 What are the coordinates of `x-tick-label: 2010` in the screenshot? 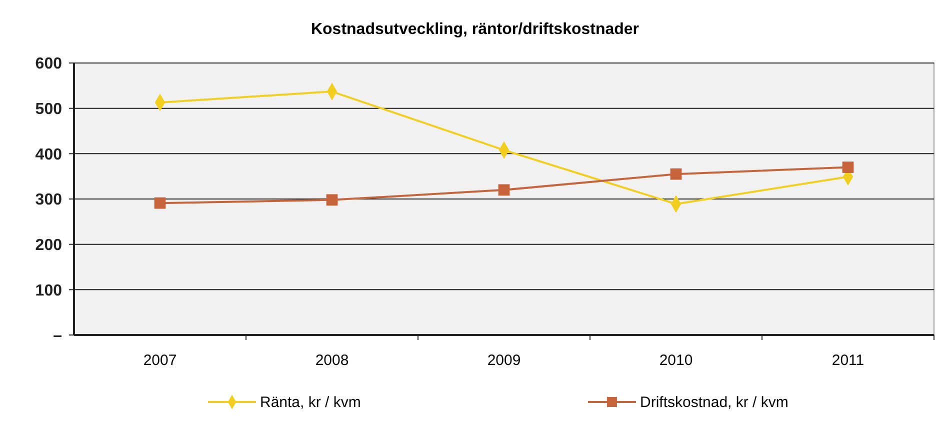 It's located at (676, 360).